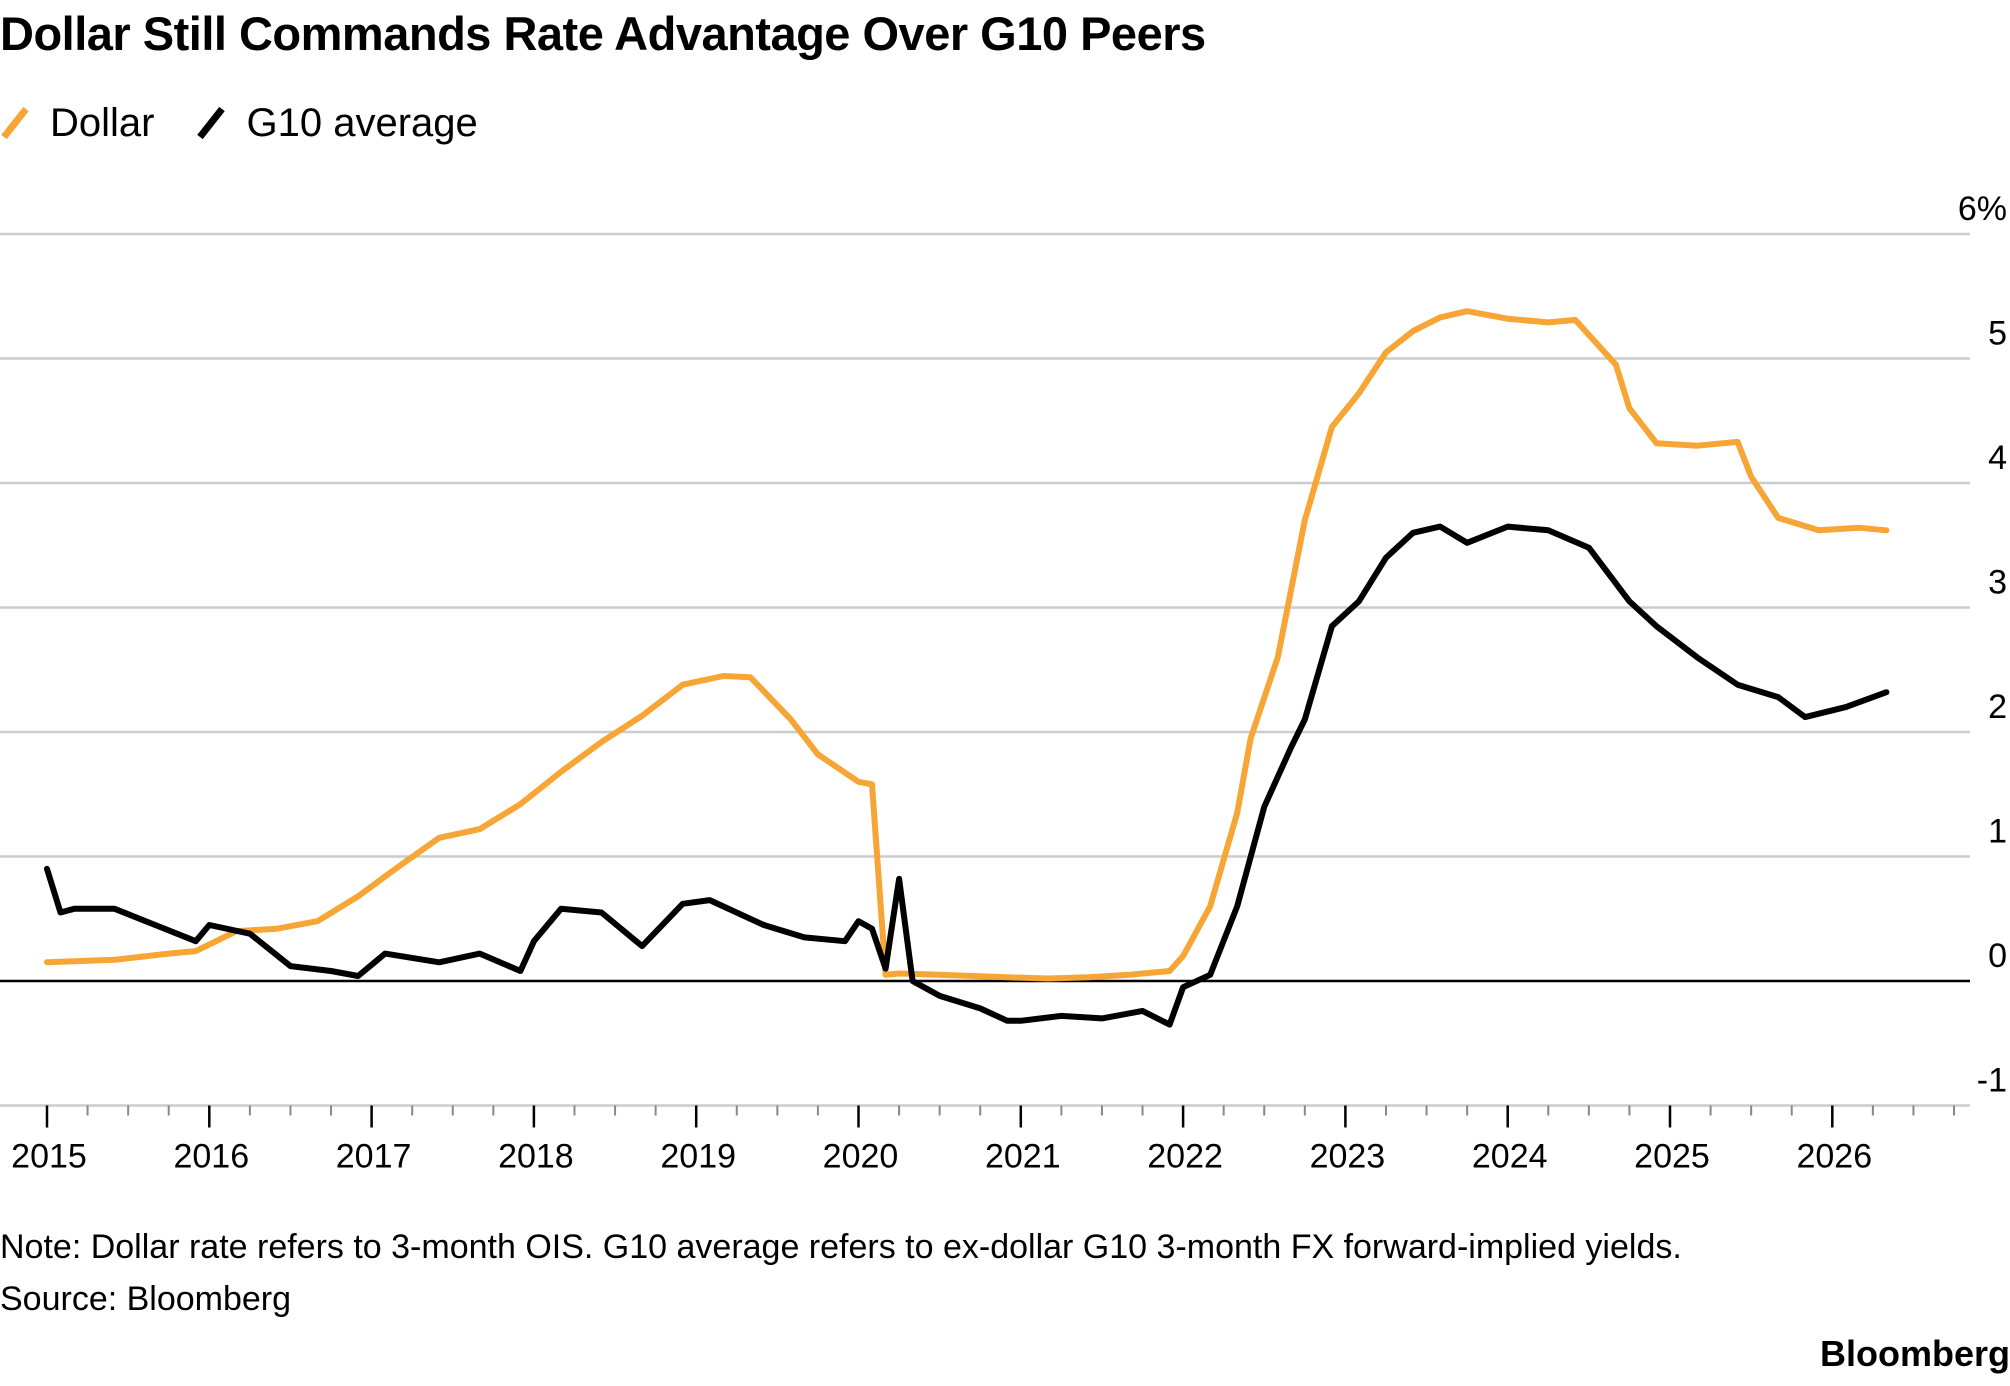 This screenshot has height=1386, width=2010. Describe the element at coordinates (1992, 1081) in the screenshot. I see `y-tick-label: -1` at that location.